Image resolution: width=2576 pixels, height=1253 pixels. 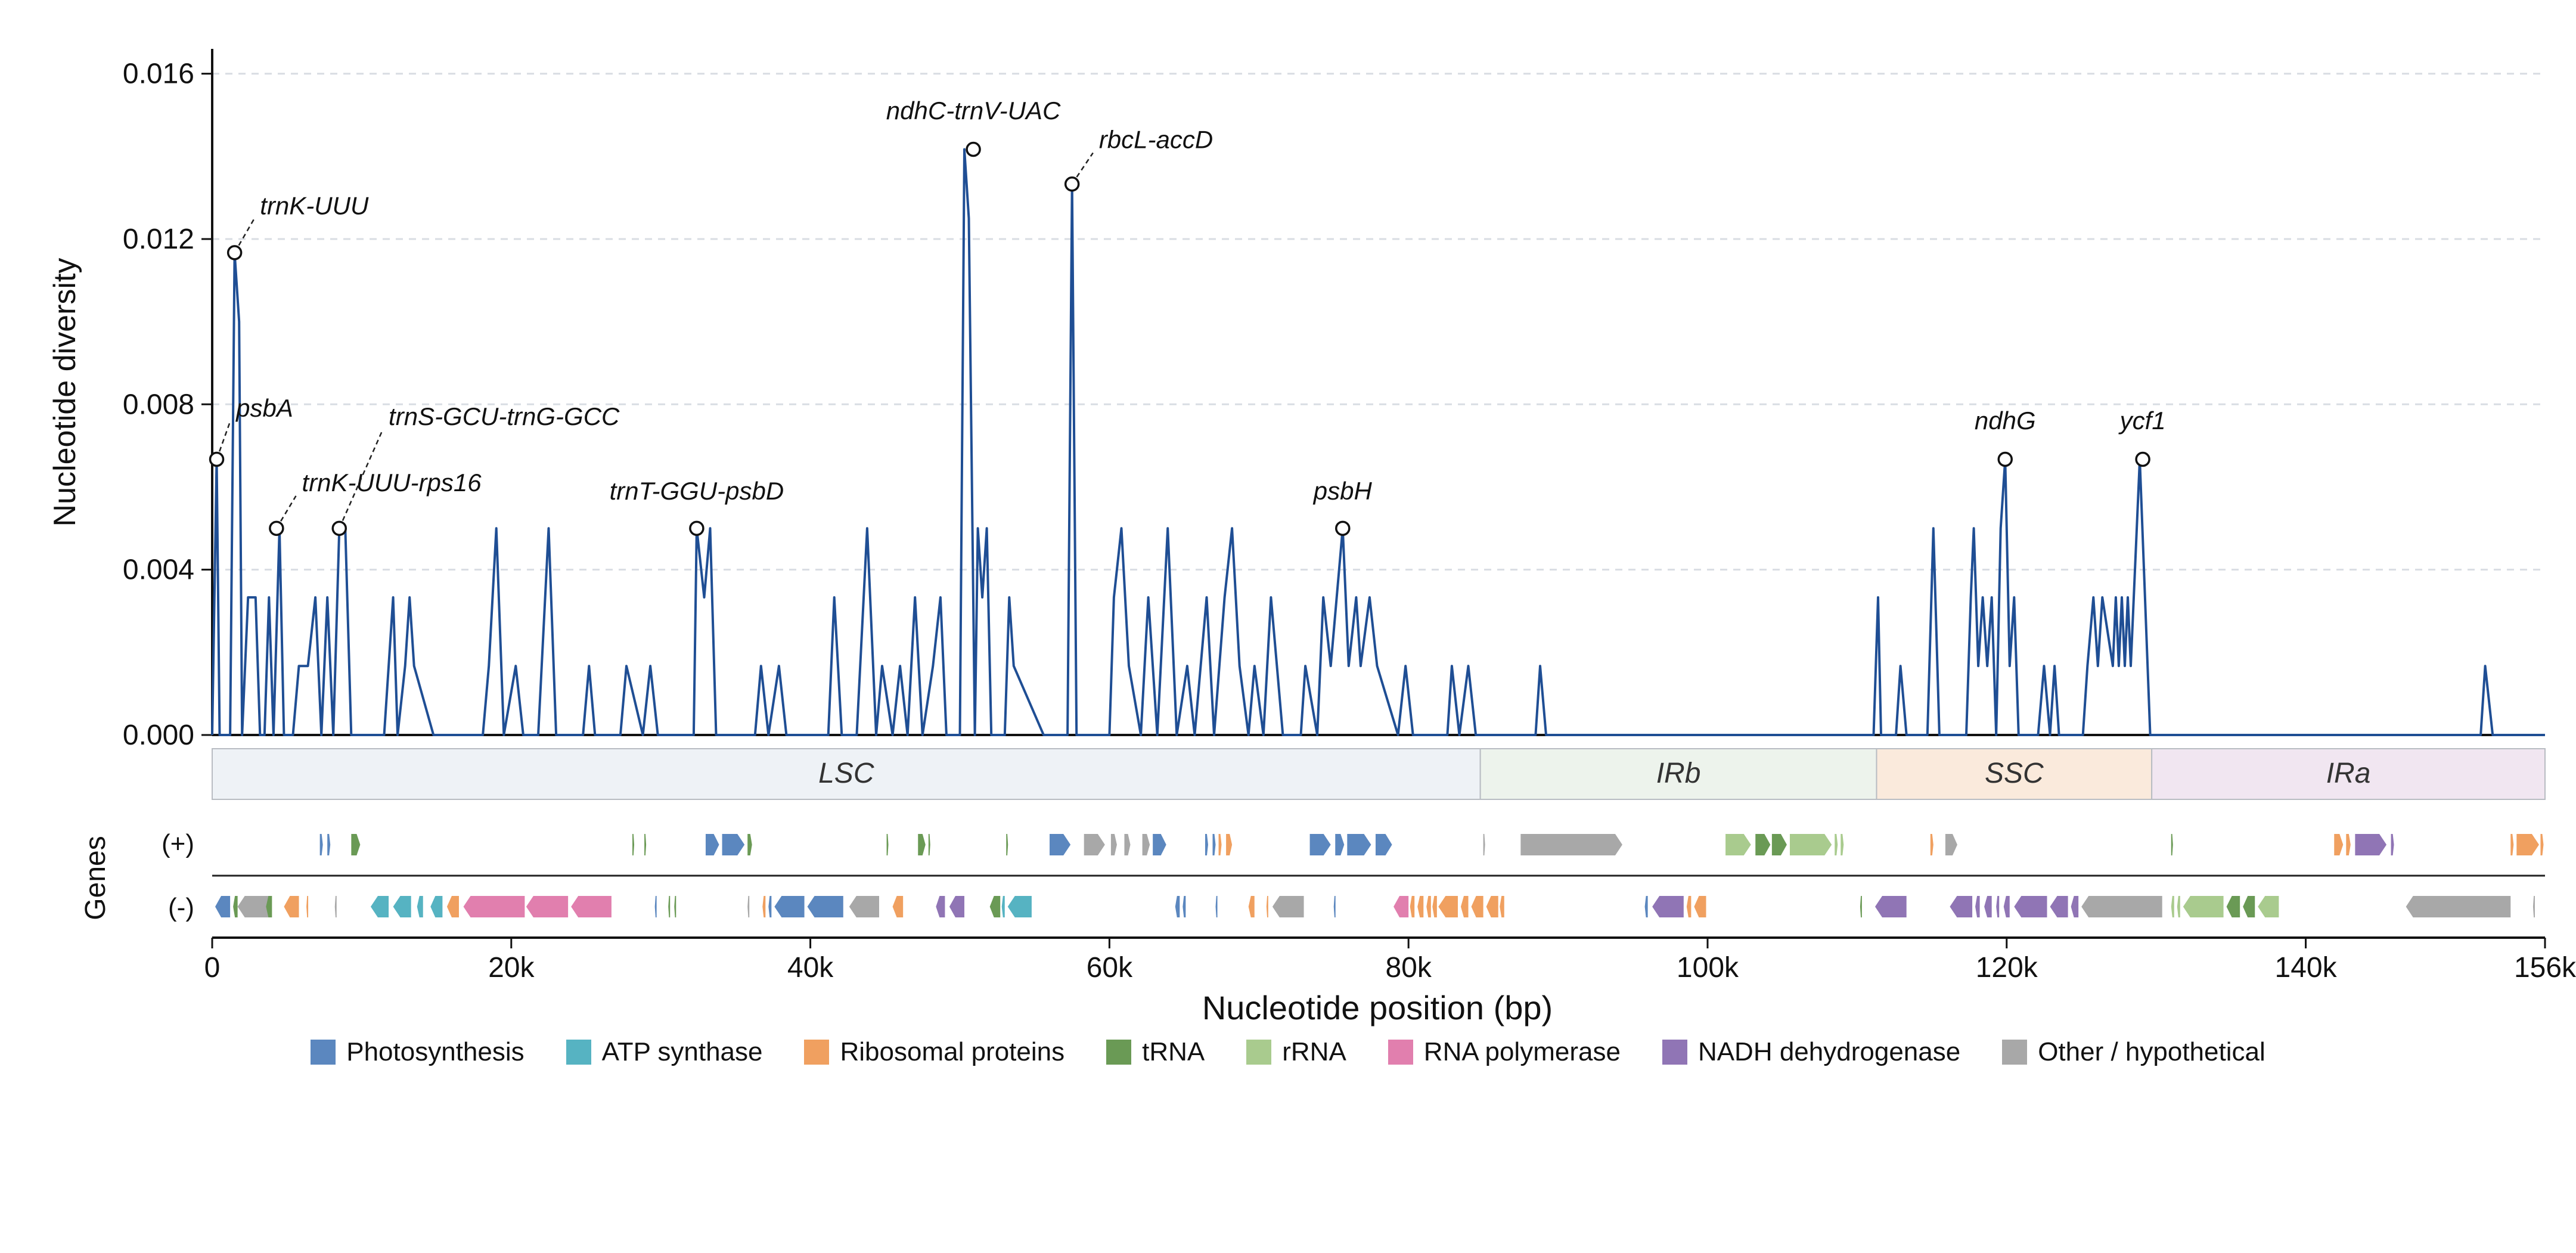 I want to click on peak-label: psbA, so click(x=264, y=408).